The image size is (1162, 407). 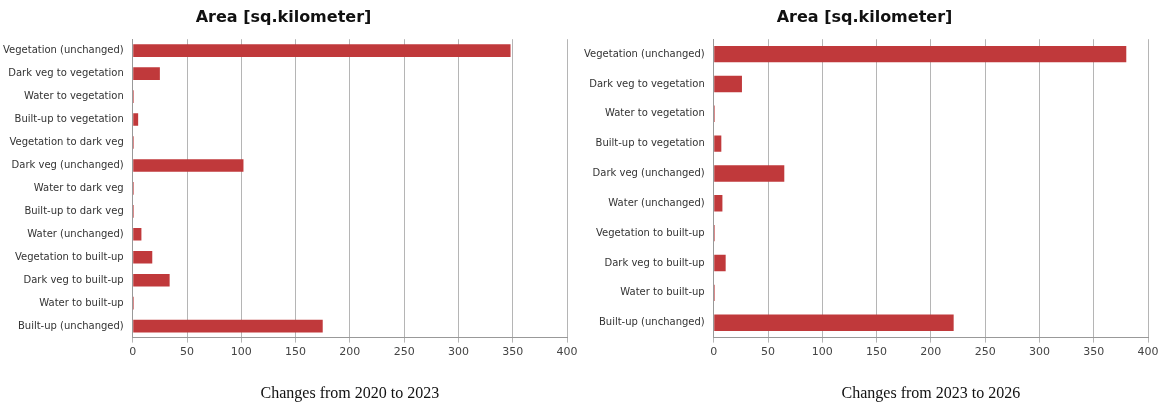 What do you see at coordinates (66, 142) in the screenshot?
I see `y-tick-label: Vegetation to dark veg` at bounding box center [66, 142].